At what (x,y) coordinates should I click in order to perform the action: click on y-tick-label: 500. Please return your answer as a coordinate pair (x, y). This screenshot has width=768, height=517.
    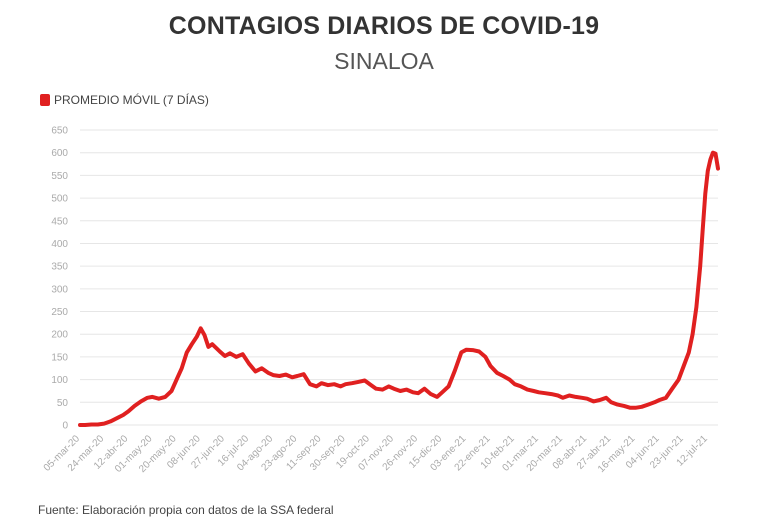
    Looking at the image, I should click on (59, 199).